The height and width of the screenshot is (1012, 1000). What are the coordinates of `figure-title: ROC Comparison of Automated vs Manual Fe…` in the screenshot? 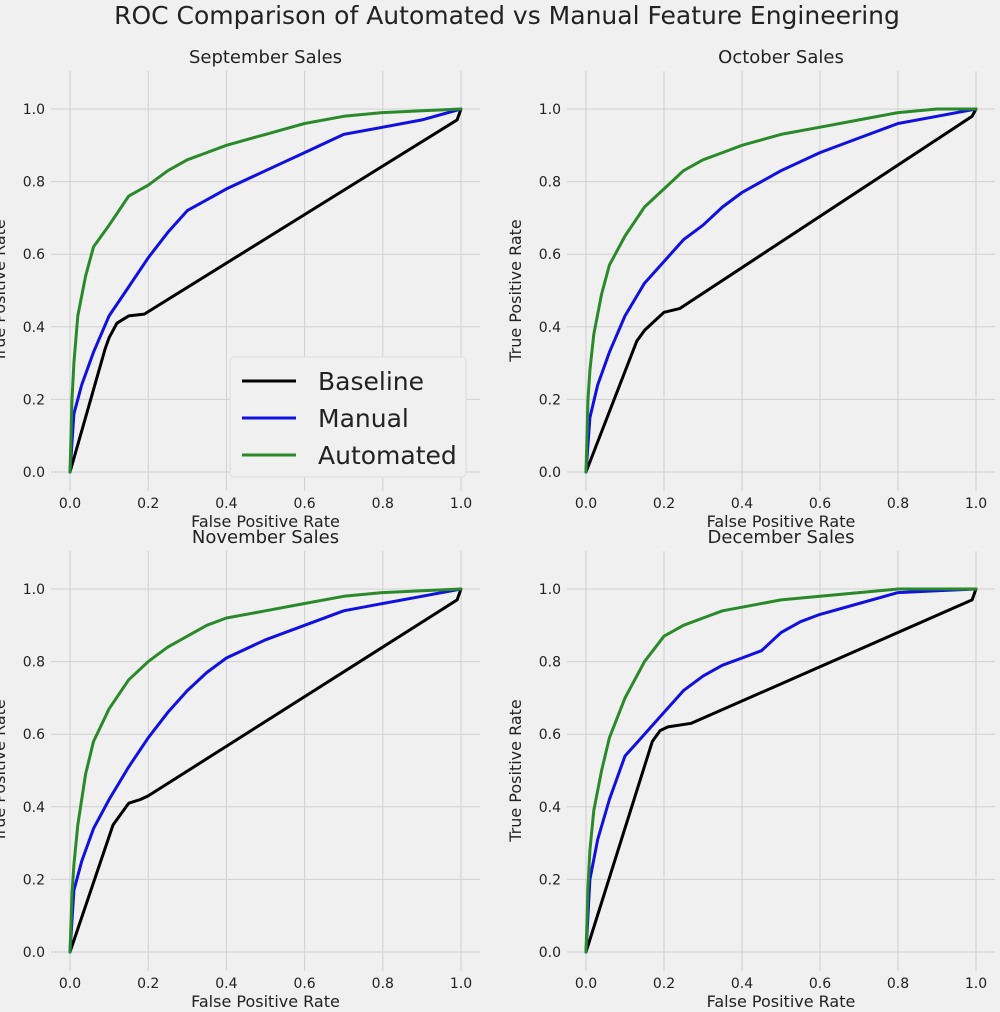 It's located at (507, 15).